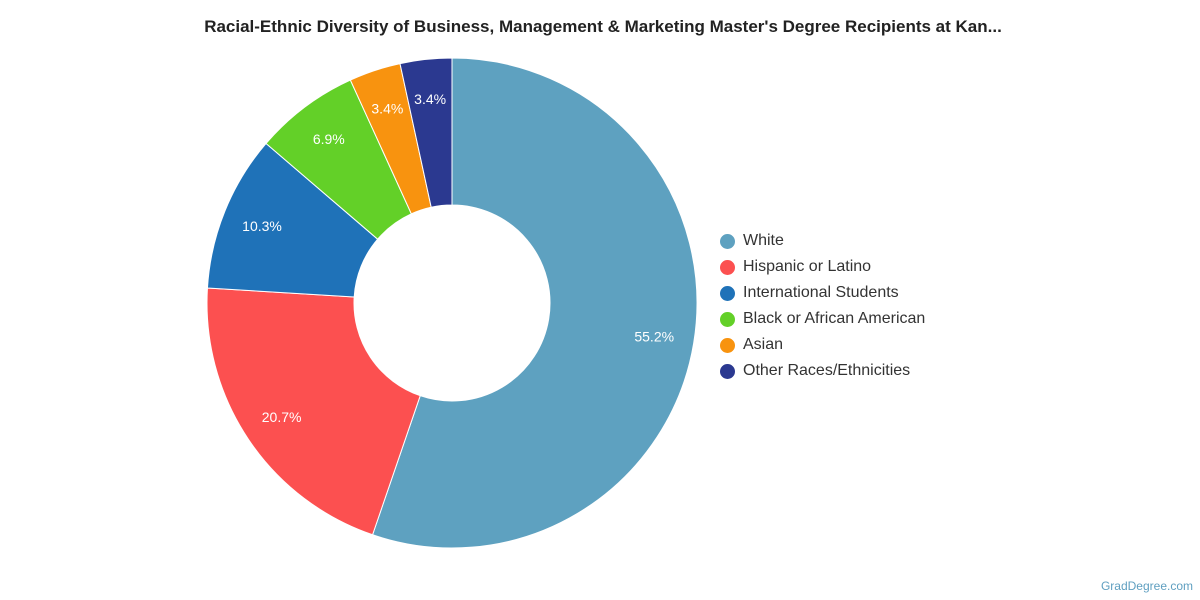 Image resolution: width=1200 pixels, height=600 pixels. Describe the element at coordinates (834, 318) in the screenshot. I see `legend-label: Black or African American` at that location.